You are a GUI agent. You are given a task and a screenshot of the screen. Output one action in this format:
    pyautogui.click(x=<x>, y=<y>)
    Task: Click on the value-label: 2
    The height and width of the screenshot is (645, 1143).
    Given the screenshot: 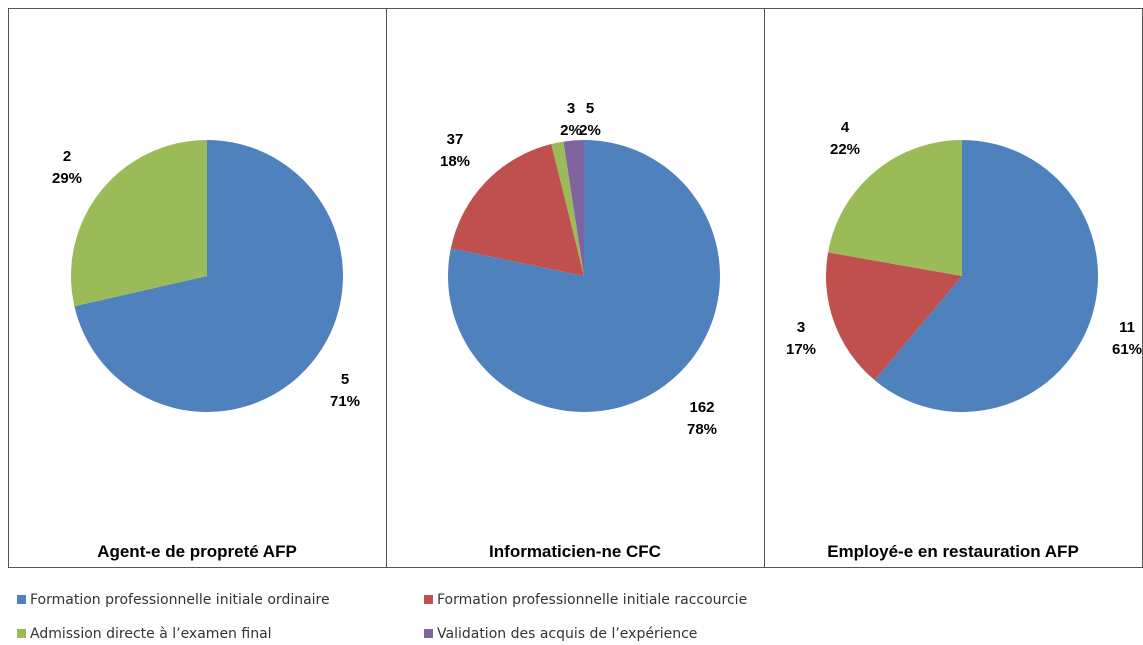 What is the action you would take?
    pyautogui.click(x=67, y=156)
    